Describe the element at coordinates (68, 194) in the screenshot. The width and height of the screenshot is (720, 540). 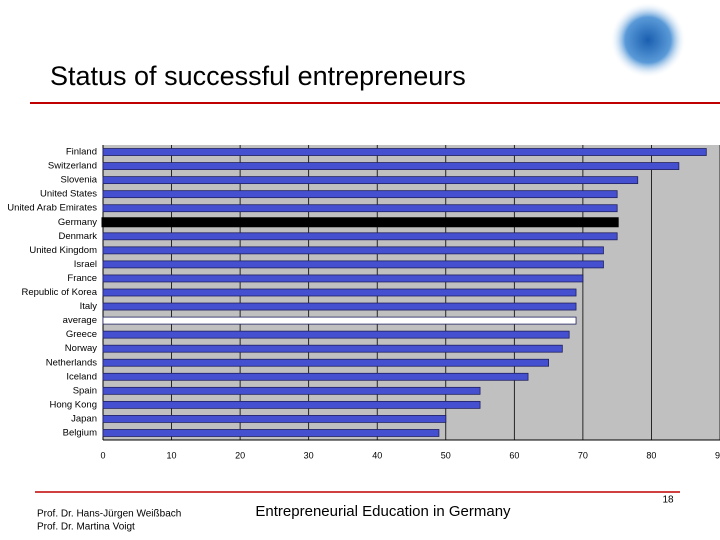
I see `y-tick-label: United States` at that location.